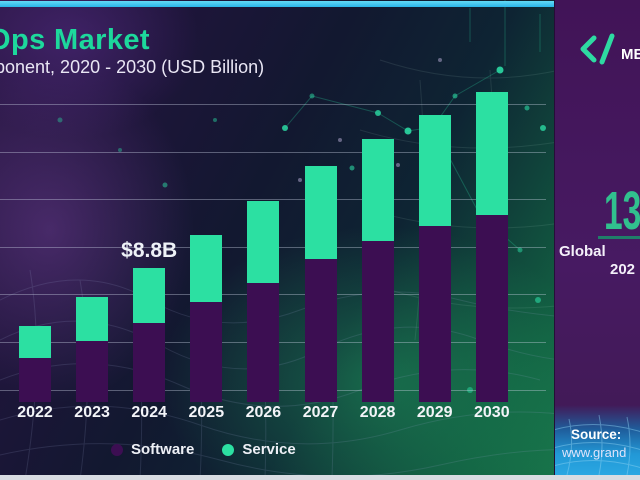 This screenshot has height=480, width=640. Describe the element at coordinates (203, 449) in the screenshot. I see `chart-legend: Software Service` at that location.